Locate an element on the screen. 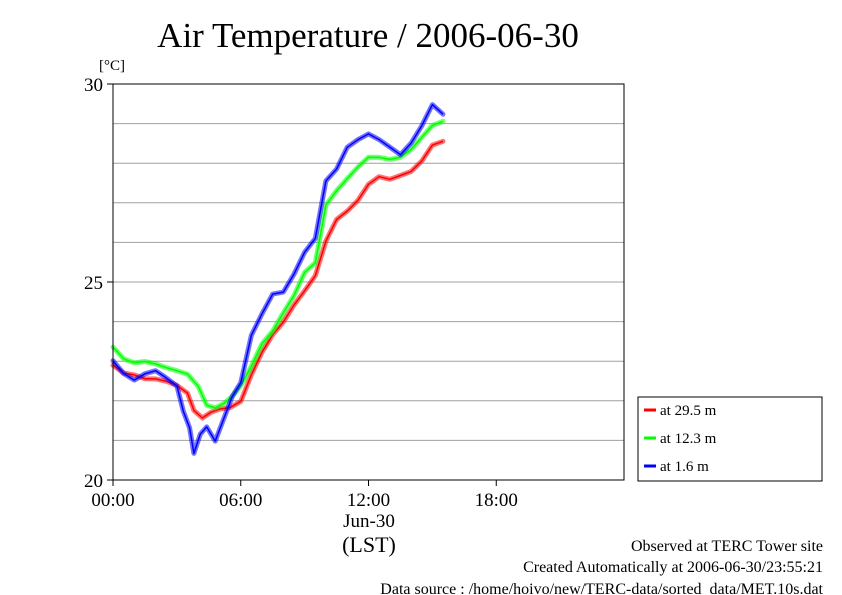 The height and width of the screenshot is (595, 842). x-tick-label: 00:00 is located at coordinates (112, 500).